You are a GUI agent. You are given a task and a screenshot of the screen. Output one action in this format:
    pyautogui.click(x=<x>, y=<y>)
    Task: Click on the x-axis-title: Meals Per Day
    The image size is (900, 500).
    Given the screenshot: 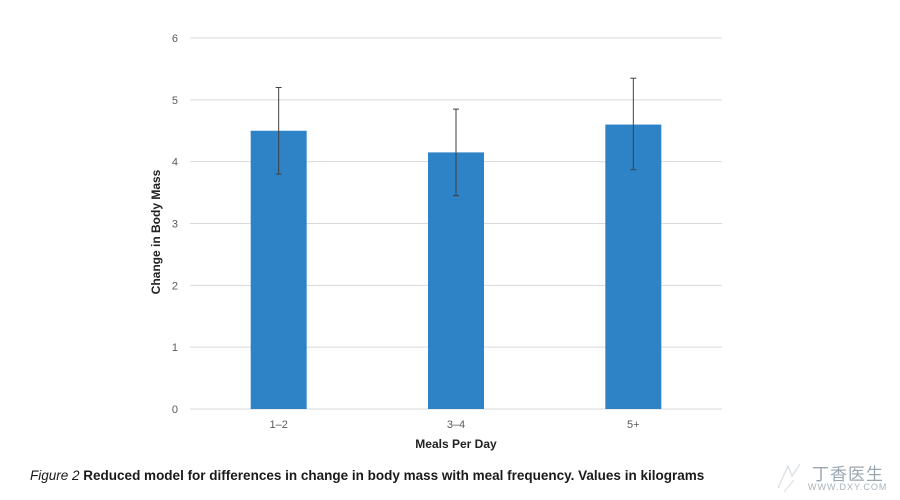 What is the action you would take?
    pyautogui.click(x=456, y=444)
    